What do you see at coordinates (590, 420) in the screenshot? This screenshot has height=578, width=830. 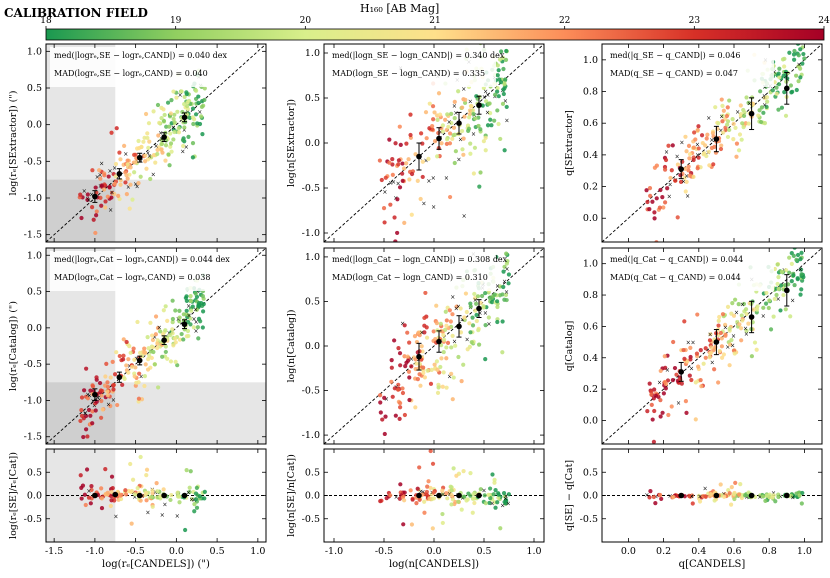 I see `y-tick-label: 0.0` at bounding box center [590, 420].